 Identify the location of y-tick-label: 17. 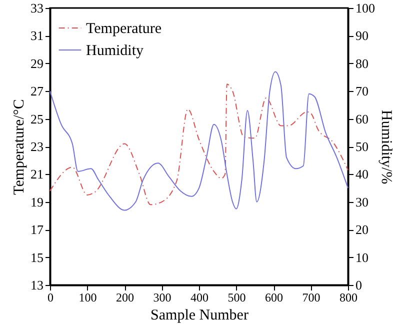
(37, 230).